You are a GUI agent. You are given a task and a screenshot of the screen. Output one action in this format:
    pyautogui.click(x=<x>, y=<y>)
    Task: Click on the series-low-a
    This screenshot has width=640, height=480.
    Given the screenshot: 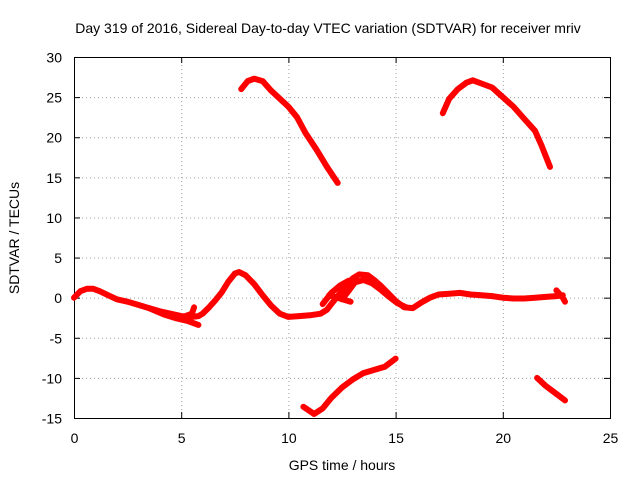 What is the action you would take?
    pyautogui.click(x=349, y=386)
    